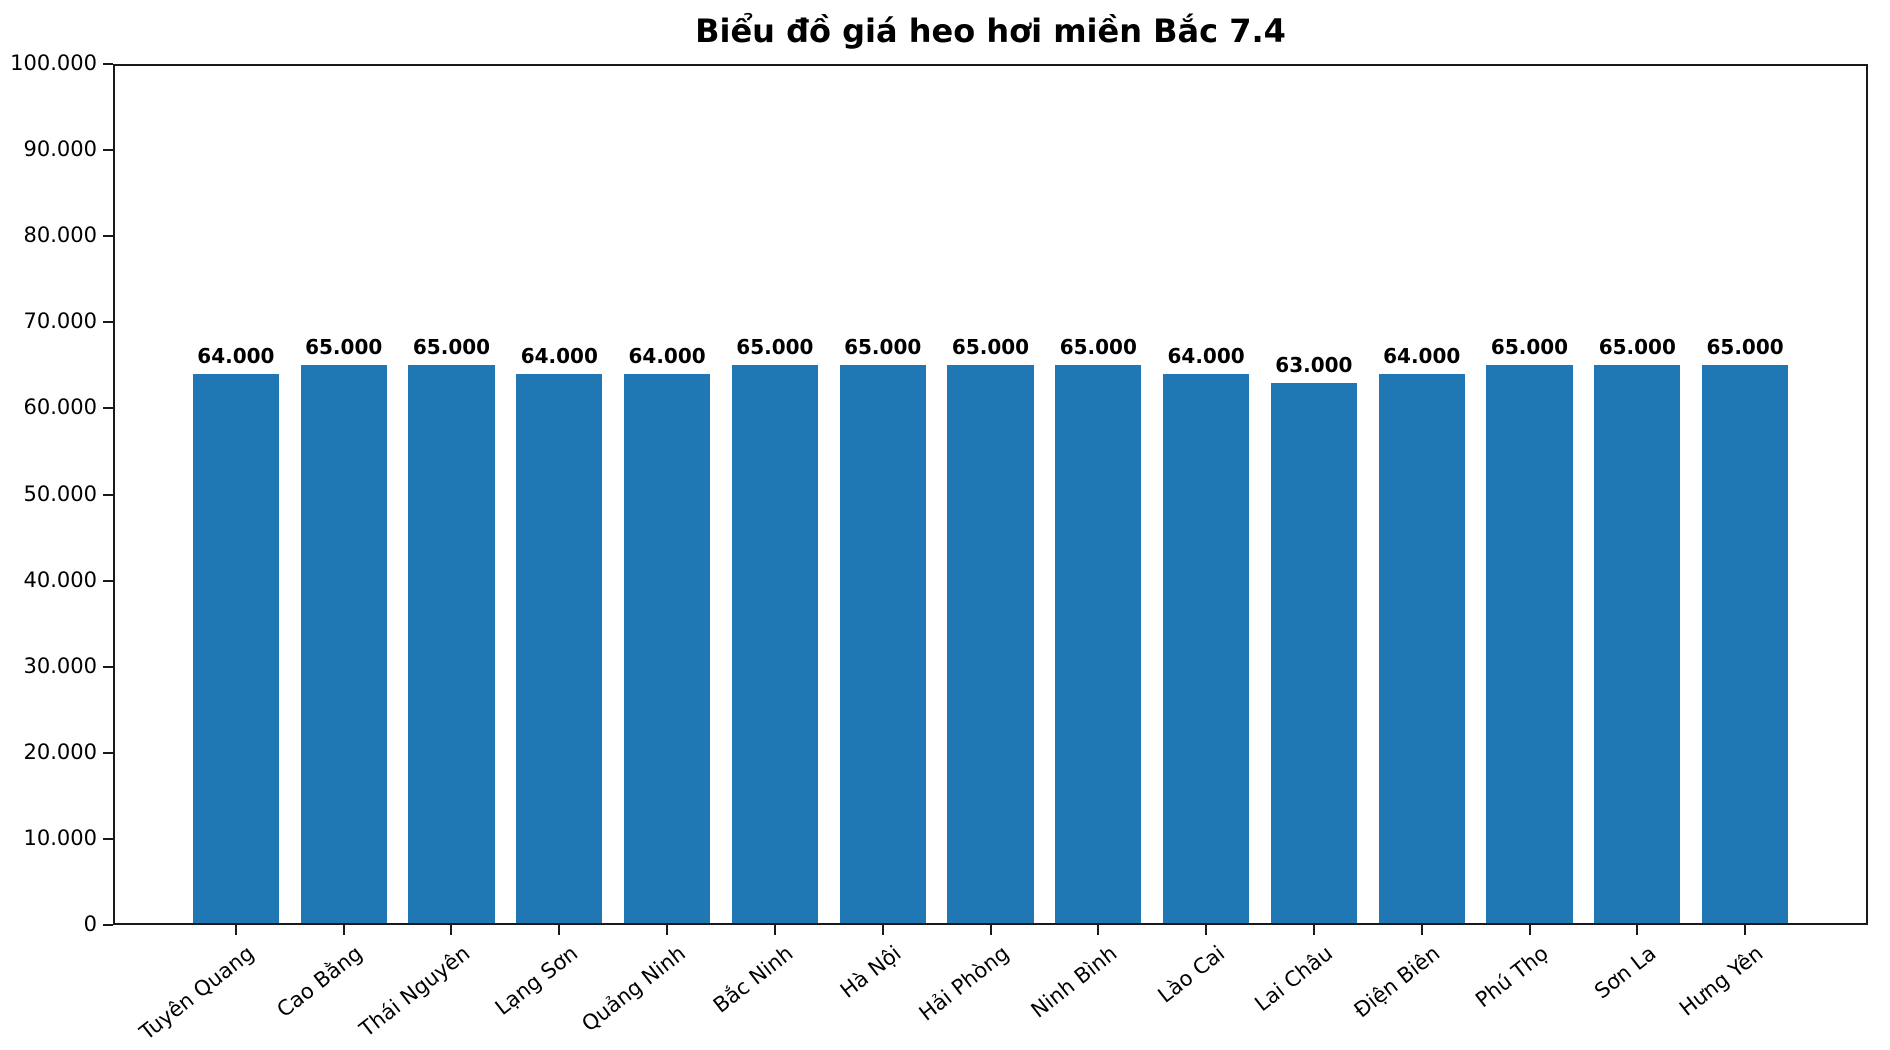 The width and height of the screenshot is (1890, 1050). What do you see at coordinates (53, 63) in the screenshot?
I see `y-tick-label: 100.000` at bounding box center [53, 63].